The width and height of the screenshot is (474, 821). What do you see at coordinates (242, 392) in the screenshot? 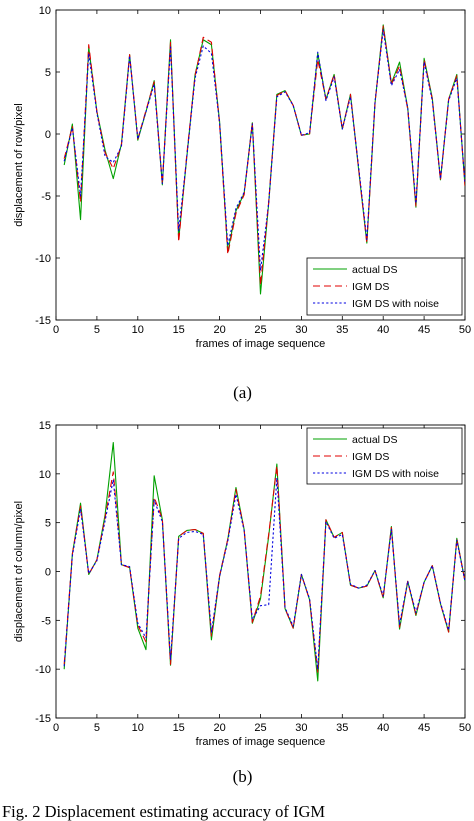
I see `panel-label: (a)` at bounding box center [242, 392].